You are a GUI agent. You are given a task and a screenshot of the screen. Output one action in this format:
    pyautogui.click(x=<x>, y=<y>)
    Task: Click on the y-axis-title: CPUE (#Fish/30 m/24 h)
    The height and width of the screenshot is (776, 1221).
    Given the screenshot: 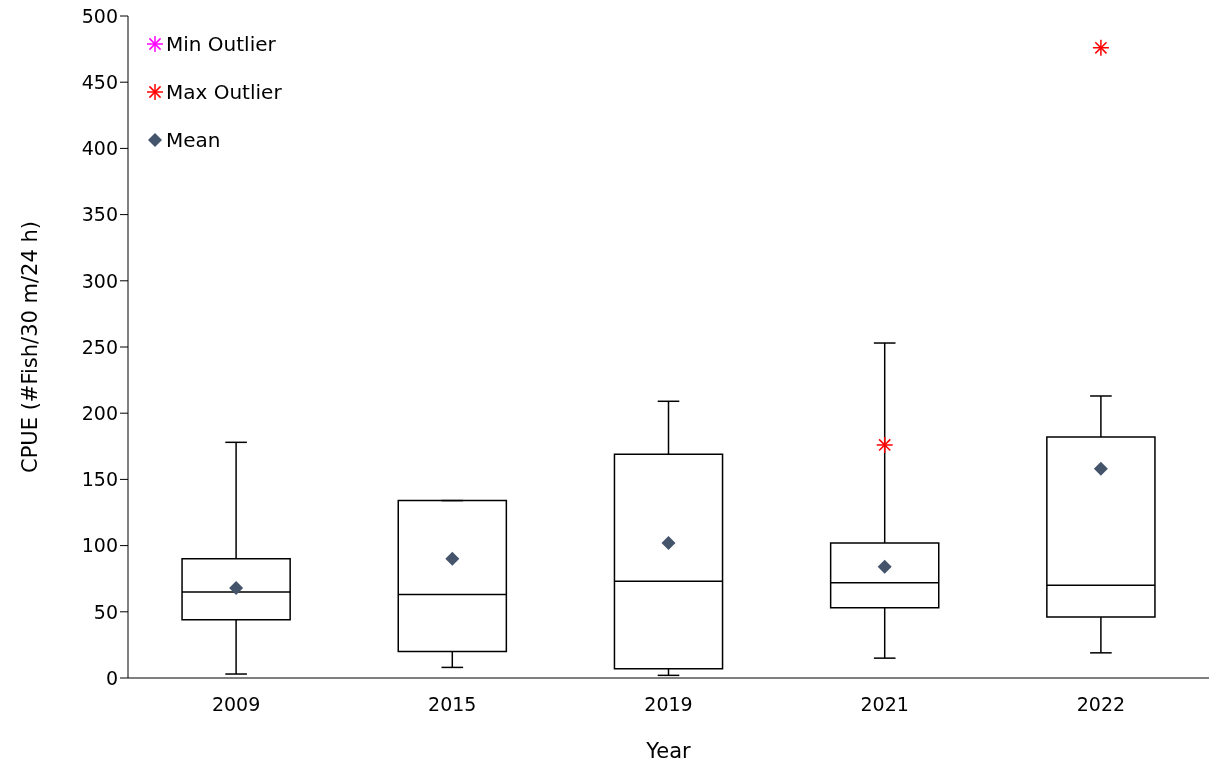 What is the action you would take?
    pyautogui.click(x=30, y=347)
    